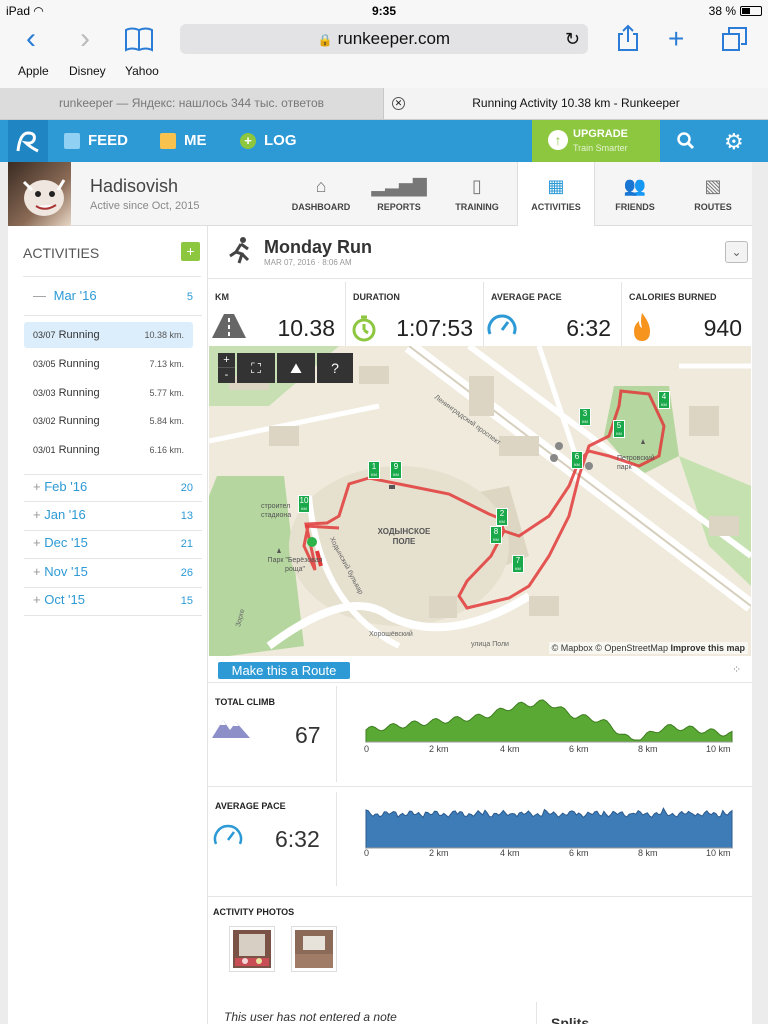 The height and width of the screenshot is (1024, 768). What do you see at coordinates (585, 417) in the screenshot?
I see `km-marker: 3 КМ` at bounding box center [585, 417].